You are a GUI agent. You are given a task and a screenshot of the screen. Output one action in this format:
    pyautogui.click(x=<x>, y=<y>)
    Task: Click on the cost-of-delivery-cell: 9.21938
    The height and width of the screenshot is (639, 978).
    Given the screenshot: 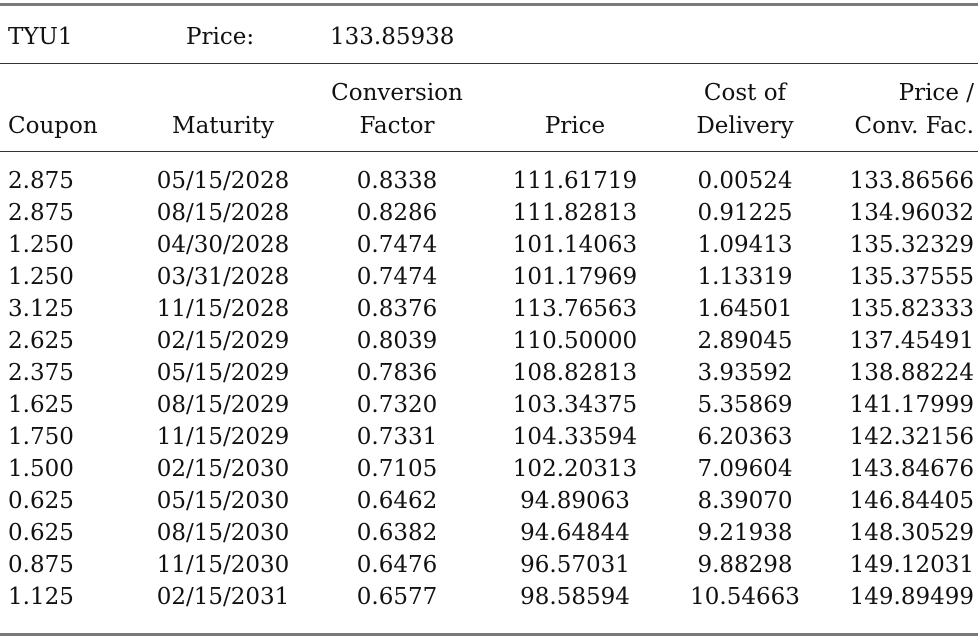 What is the action you would take?
    pyautogui.click(x=745, y=533)
    